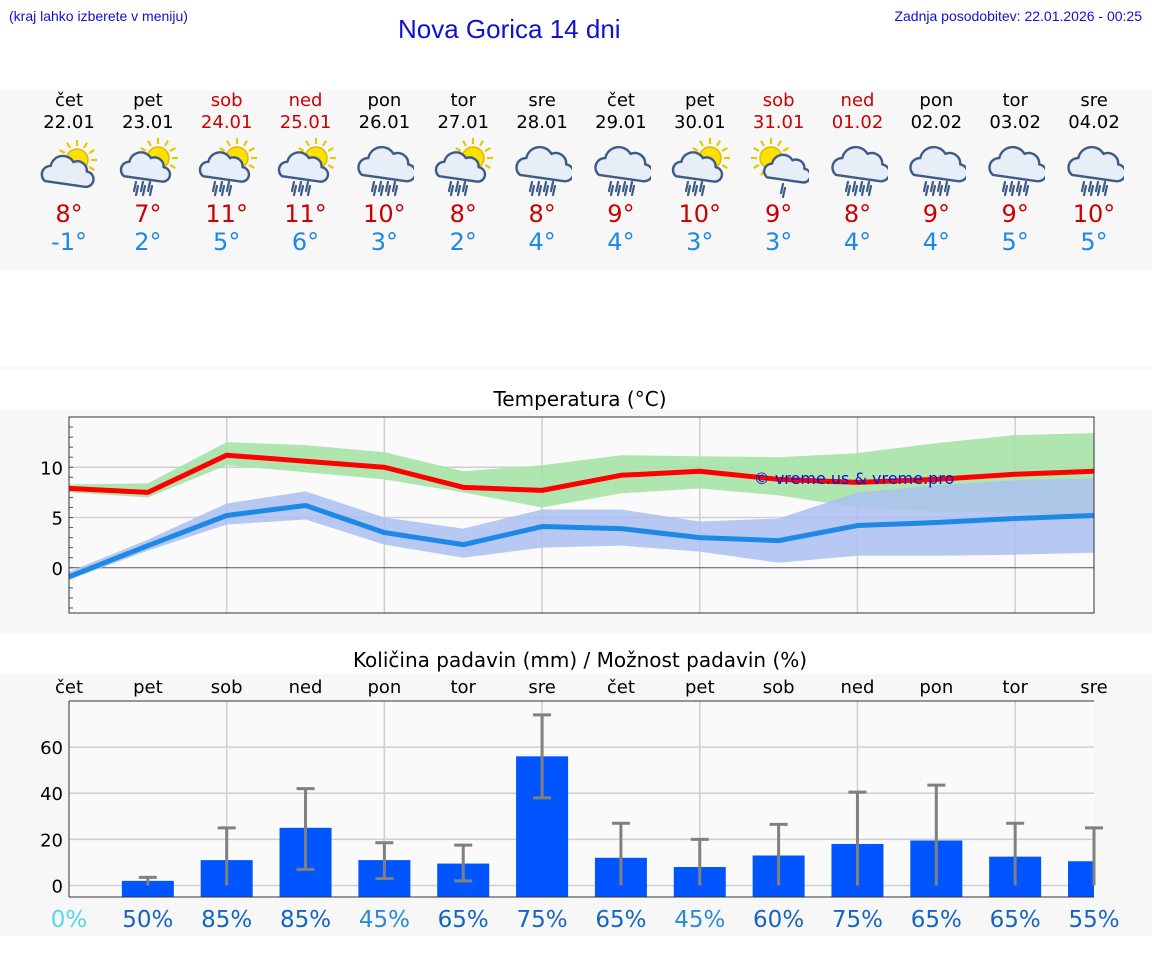  What do you see at coordinates (1015, 687) in the screenshot?
I see `x-tick-label: tor` at bounding box center [1015, 687].